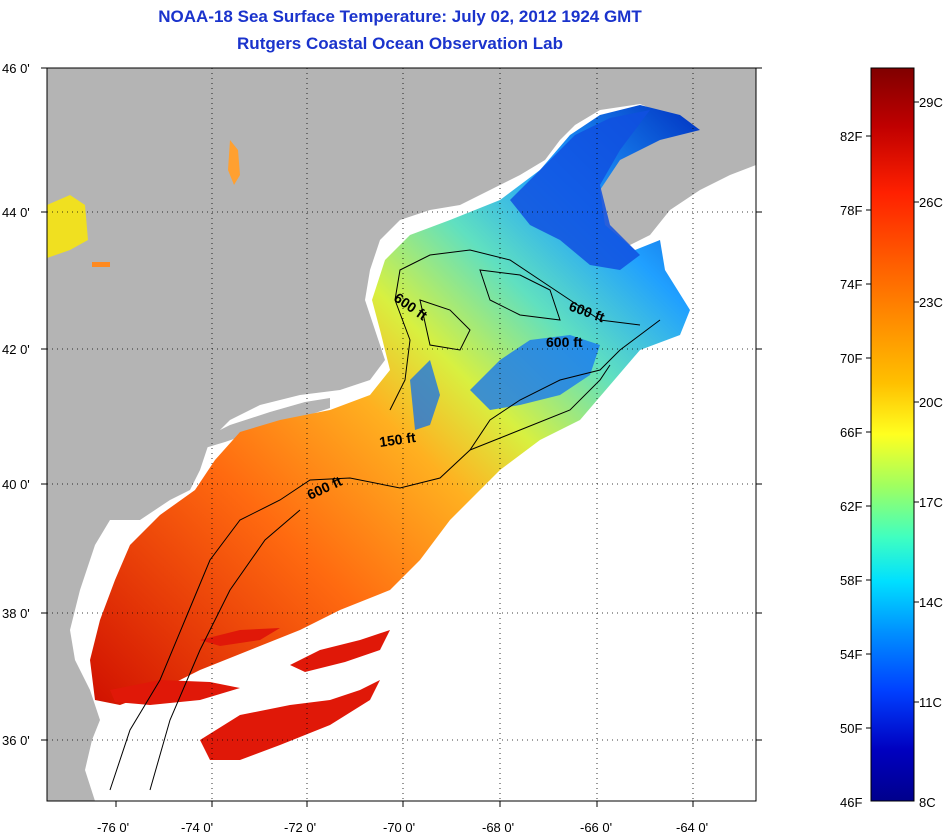  What do you see at coordinates (931, 602) in the screenshot?
I see `c-label: 14C` at bounding box center [931, 602].